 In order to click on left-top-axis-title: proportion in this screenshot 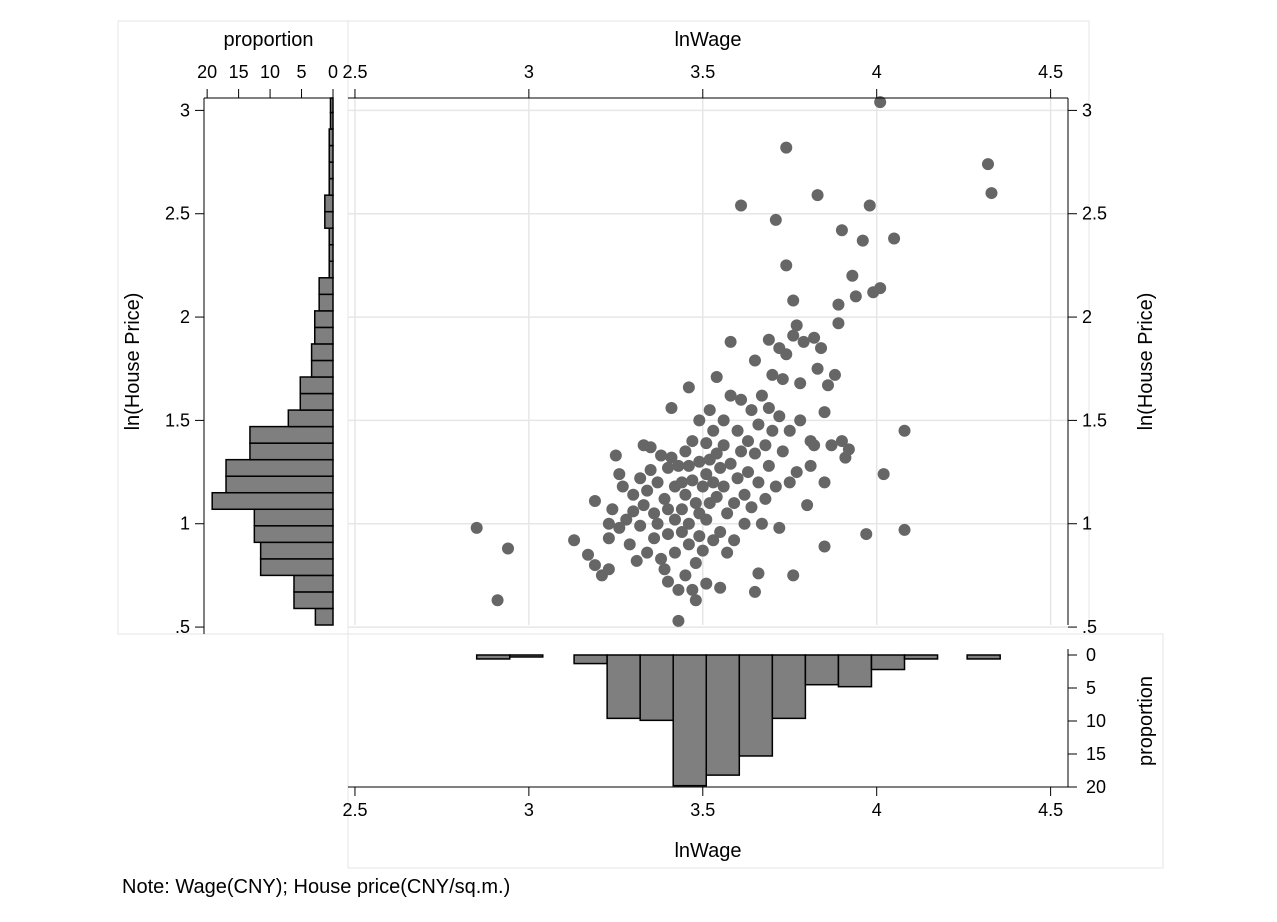, I will do `click(268, 40)`.